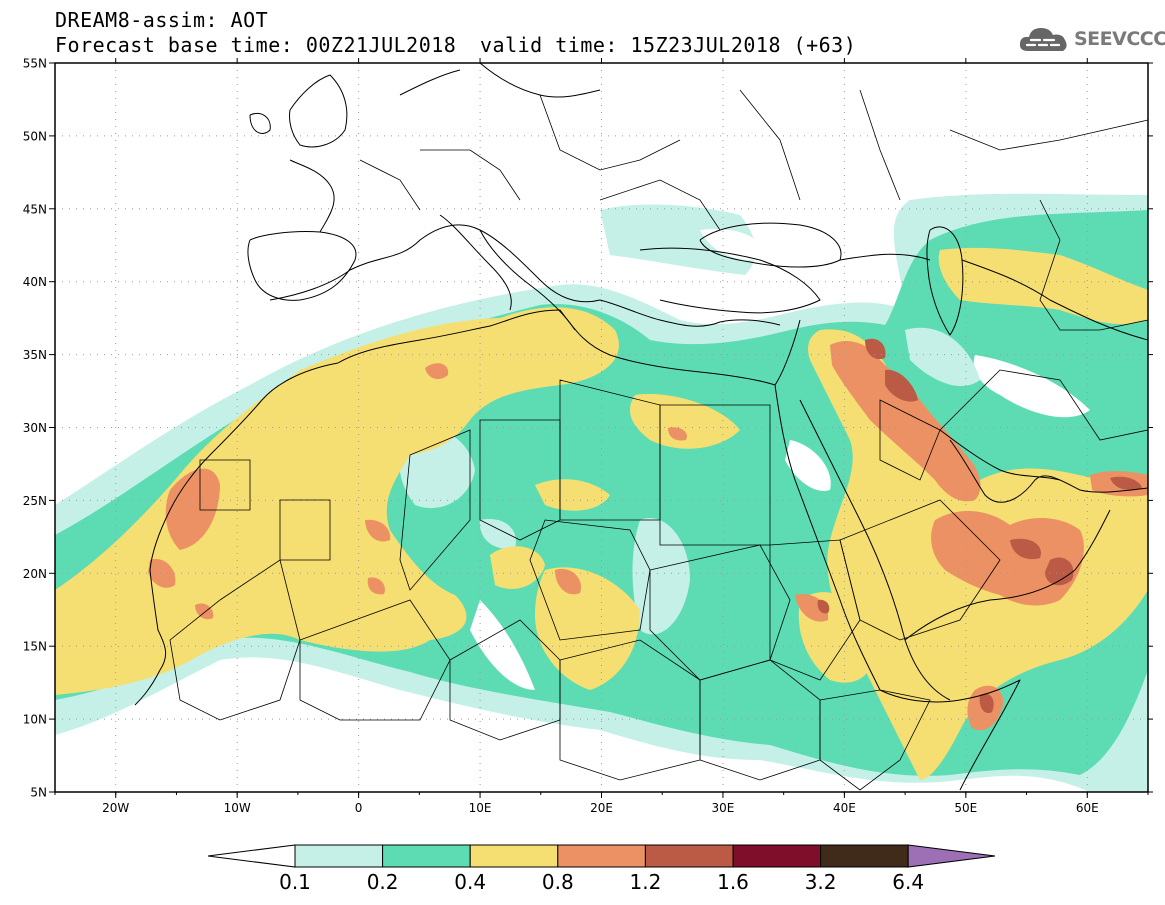 This screenshot has height=905, width=1165. I want to click on lat-tick-label: 35N, so click(35, 355).